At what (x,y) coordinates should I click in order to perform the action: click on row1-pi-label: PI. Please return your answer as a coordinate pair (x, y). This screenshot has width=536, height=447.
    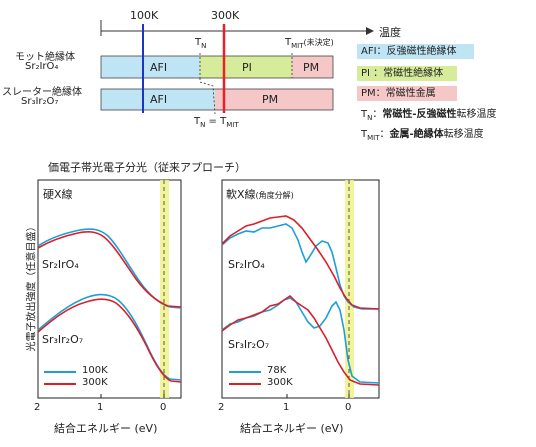
    Looking at the image, I should click on (247, 67).